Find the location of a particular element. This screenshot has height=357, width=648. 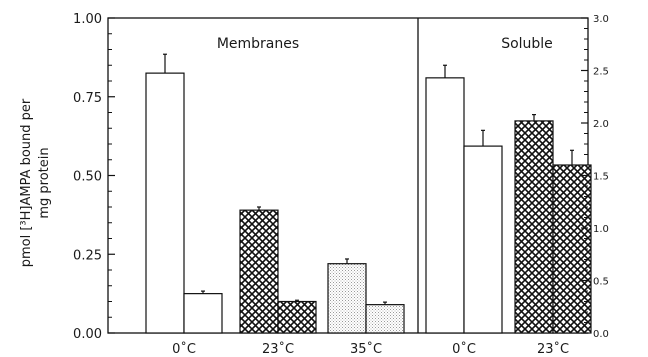

right-tick-label: 2.0 is located at coordinates (601, 124).